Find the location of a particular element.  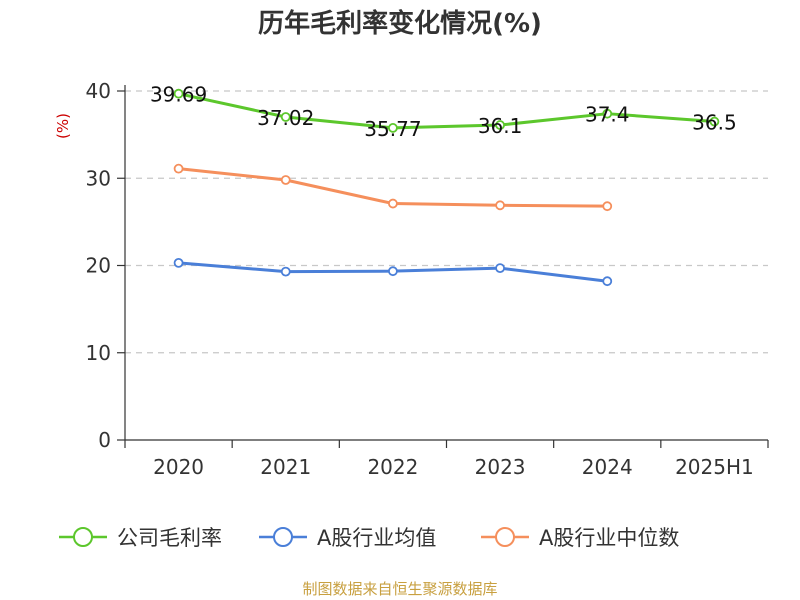

data-label: 36.5 is located at coordinates (714, 123).